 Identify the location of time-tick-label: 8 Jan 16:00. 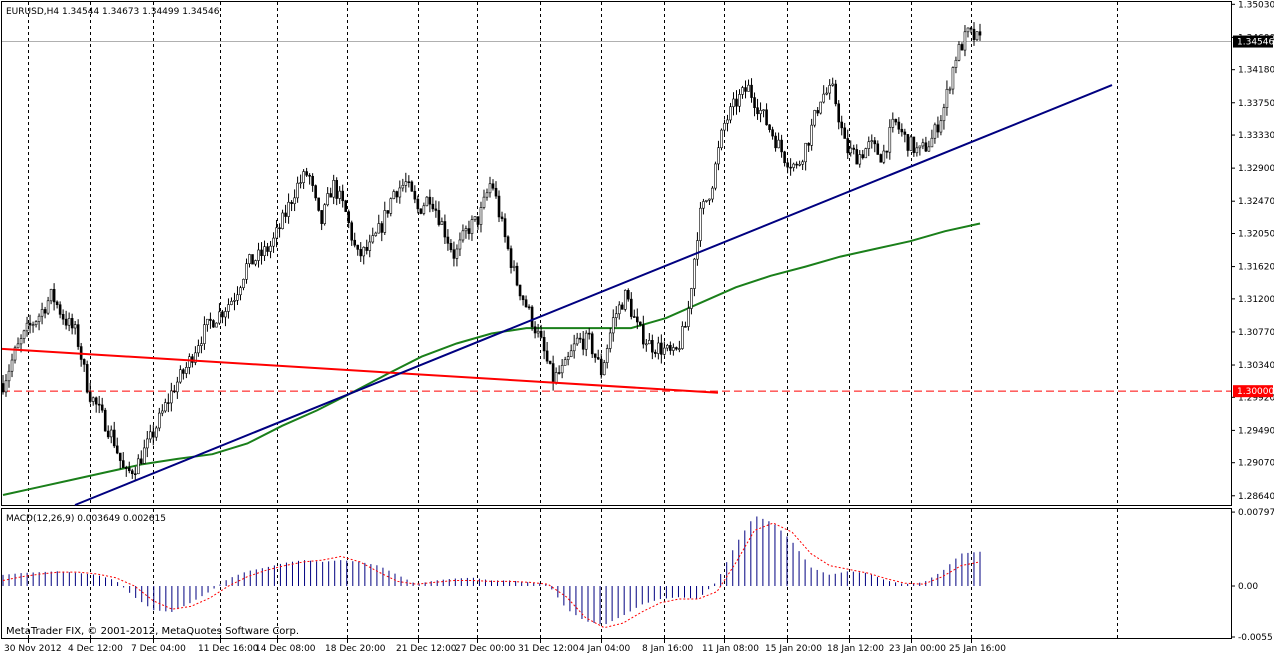
(668, 649).